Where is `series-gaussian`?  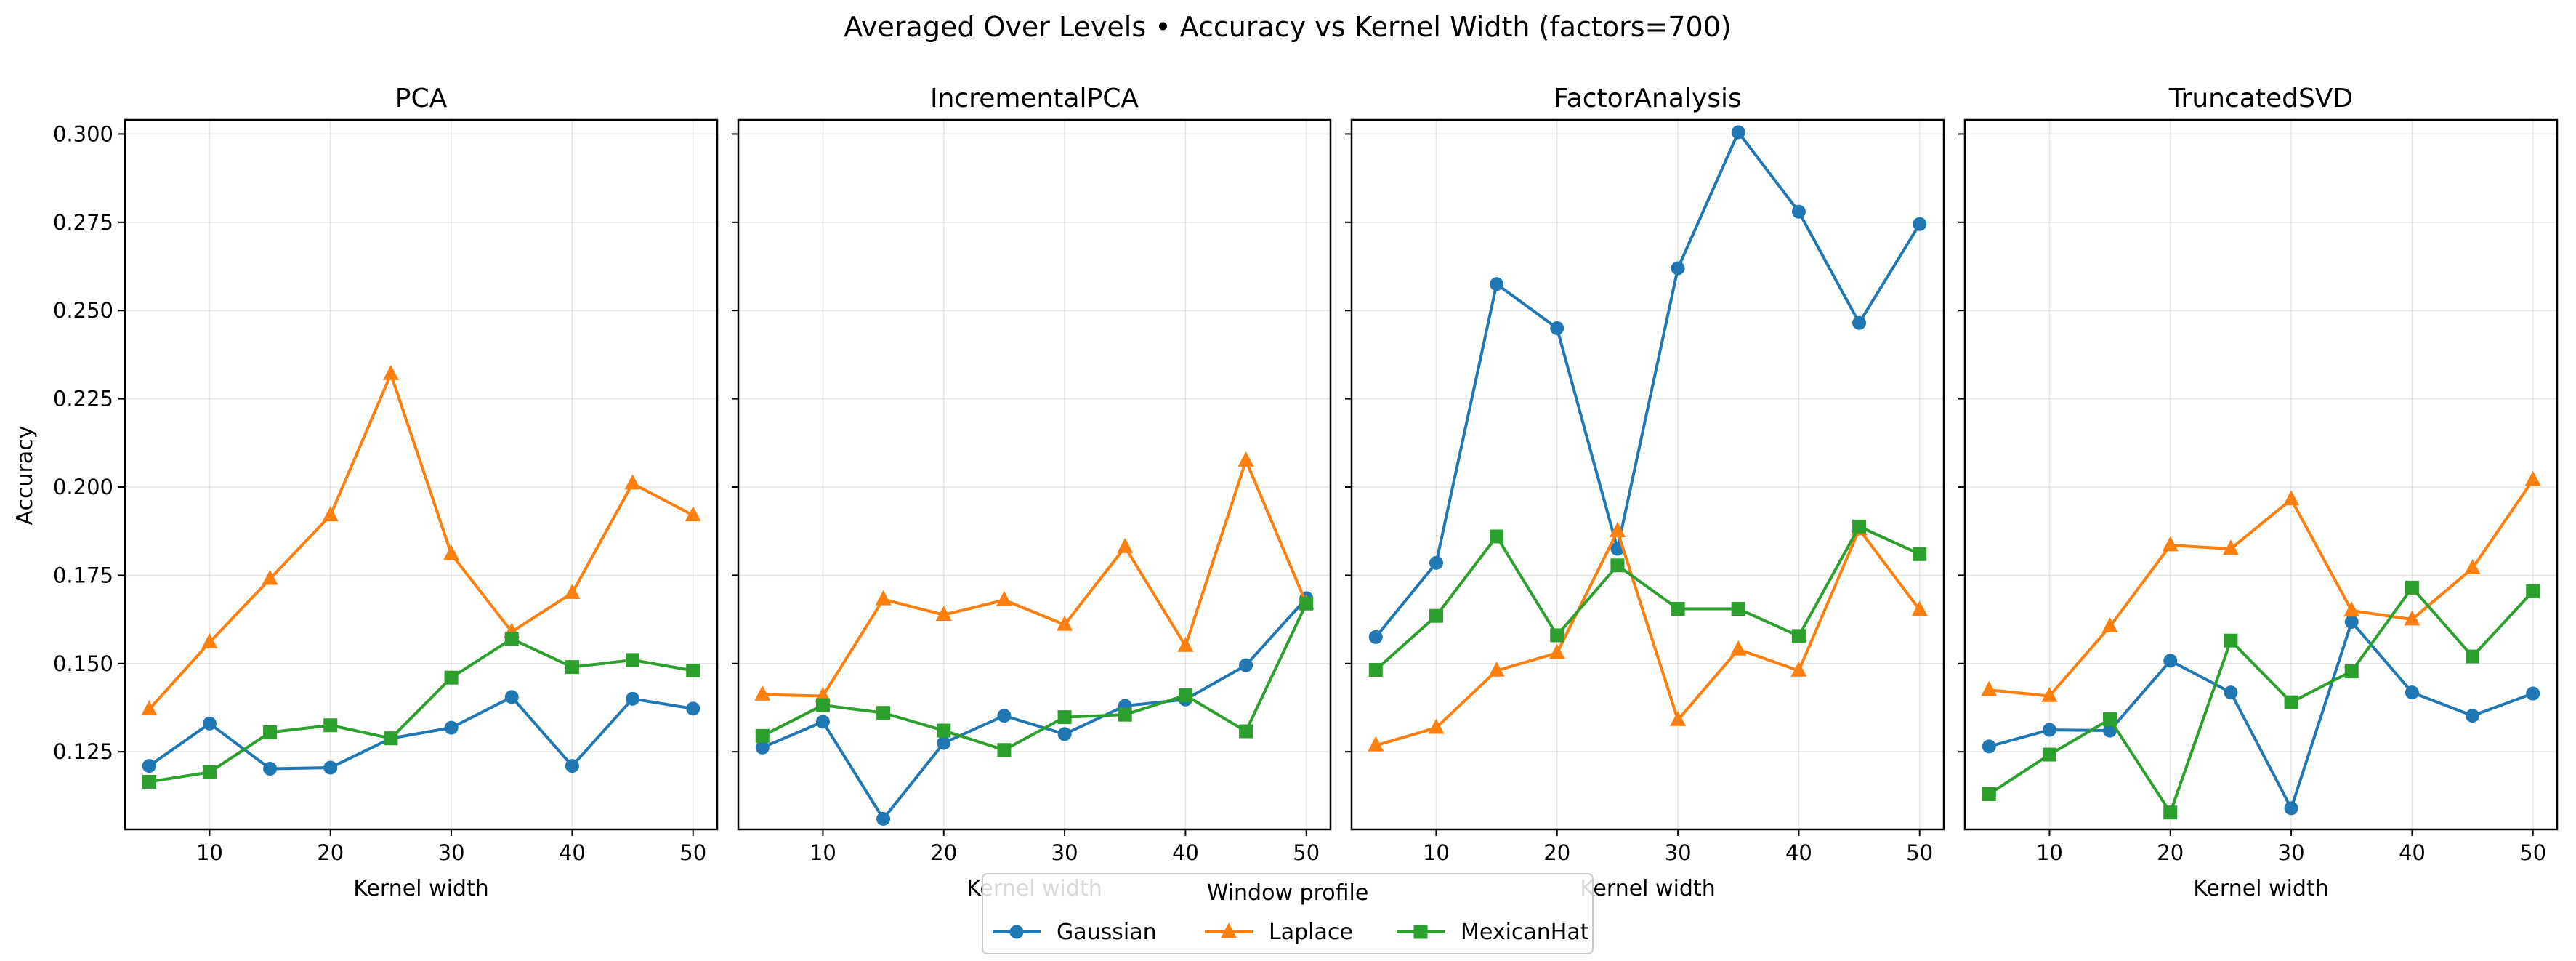
series-gaussian is located at coordinates (2261, 715).